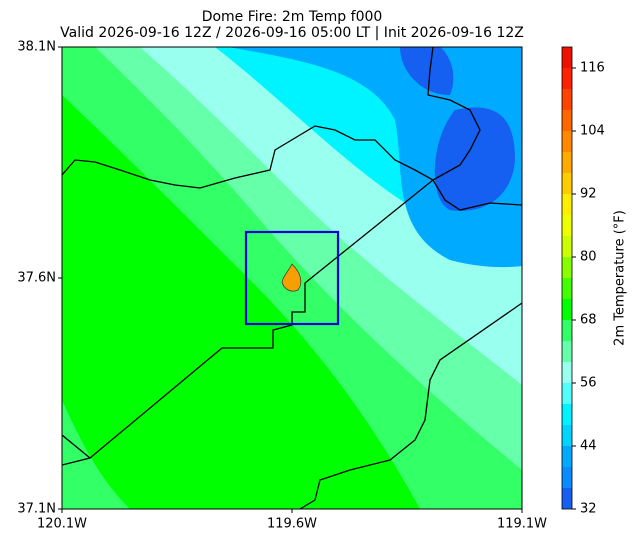 The width and height of the screenshot is (636, 543). I want to click on lat-tick-label: 37.6N, so click(36, 278).